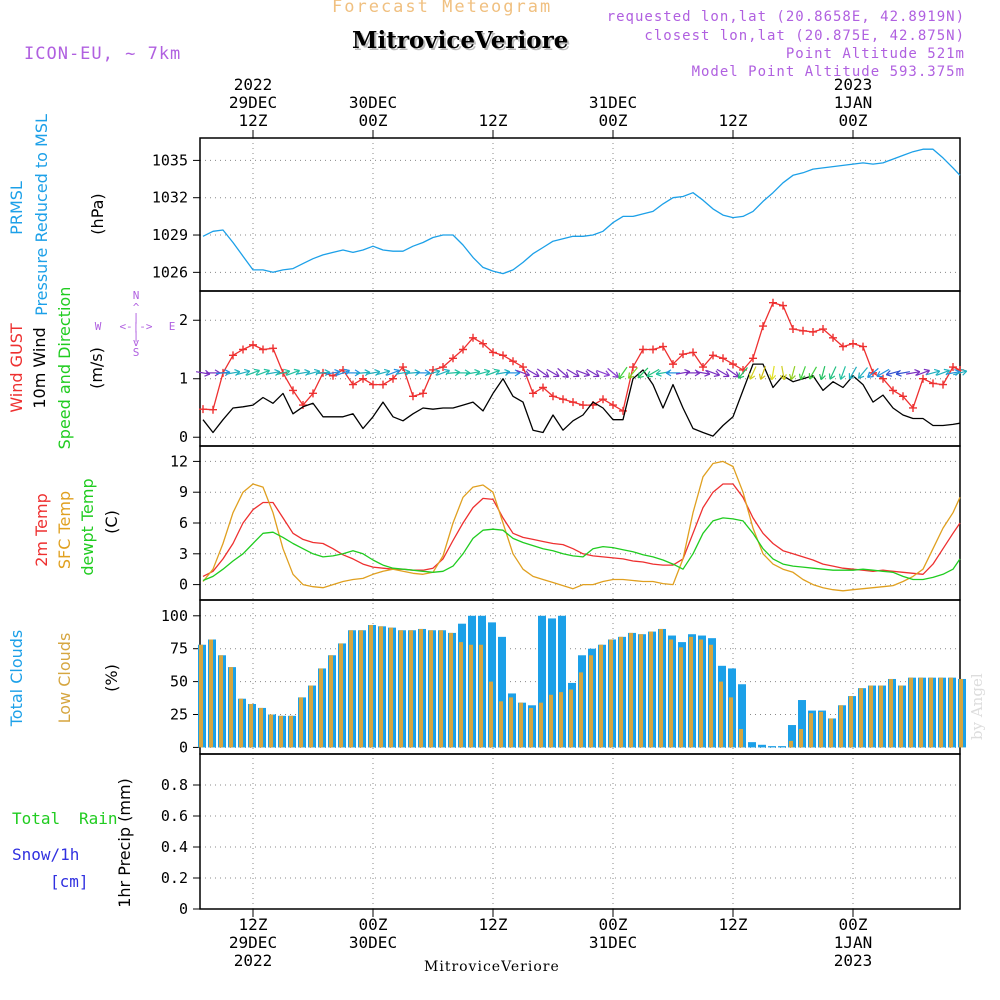 The width and height of the screenshot is (1000, 1000). Describe the element at coordinates (785, 17) in the screenshot. I see `requested-coords: requested lon,lat (20.8658E, 42.8919N)` at that location.